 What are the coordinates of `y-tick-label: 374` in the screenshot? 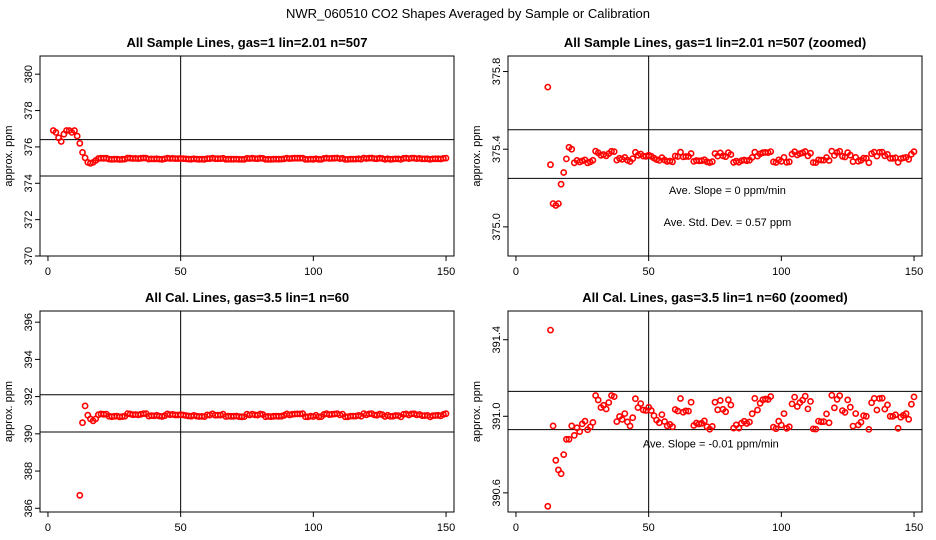 It's located at (29, 183).